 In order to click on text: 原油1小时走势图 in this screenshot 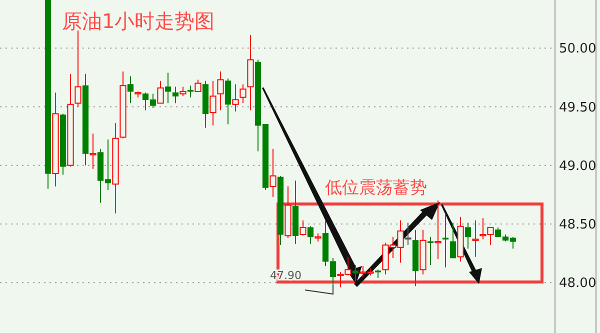, I will do `click(138, 21)`.